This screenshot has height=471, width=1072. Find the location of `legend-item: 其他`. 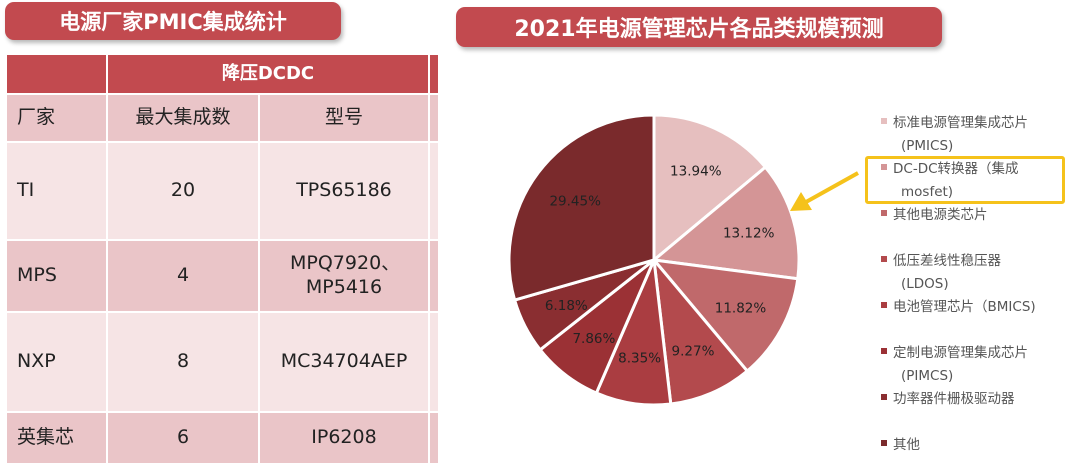

legend-item: 其他 is located at coordinates (900, 445).